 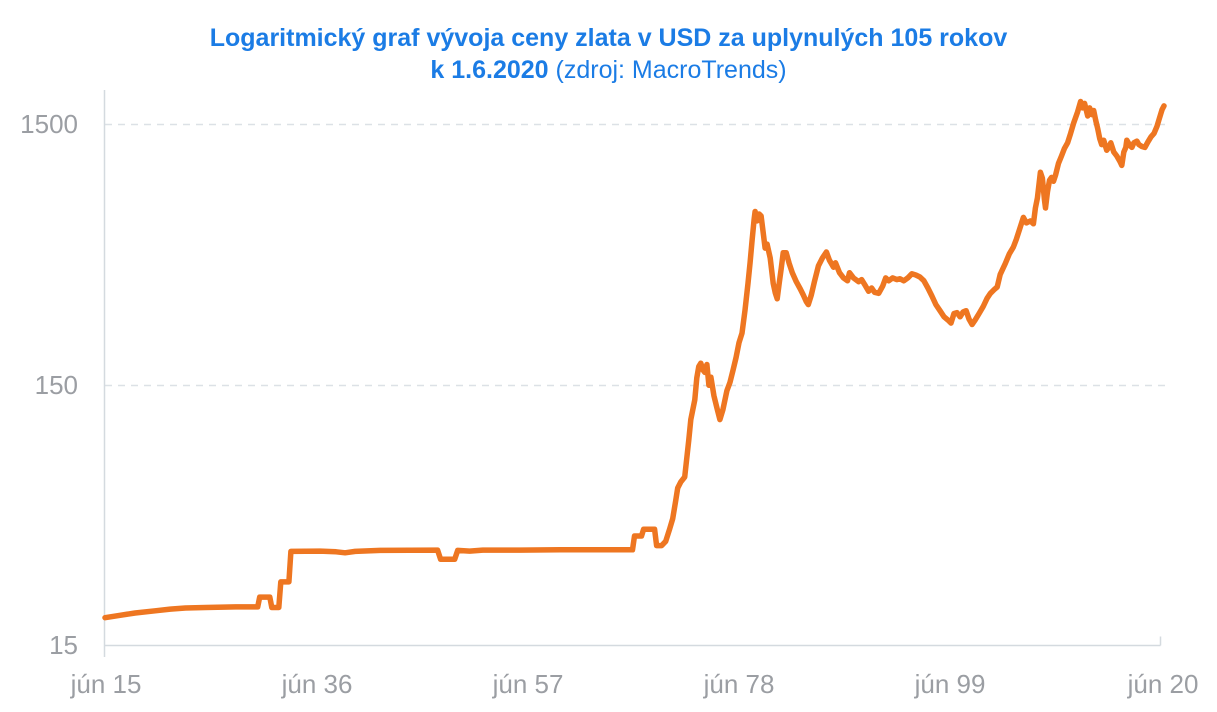 I want to click on chart-title-date: k 1.6.2020, so click(x=489, y=70).